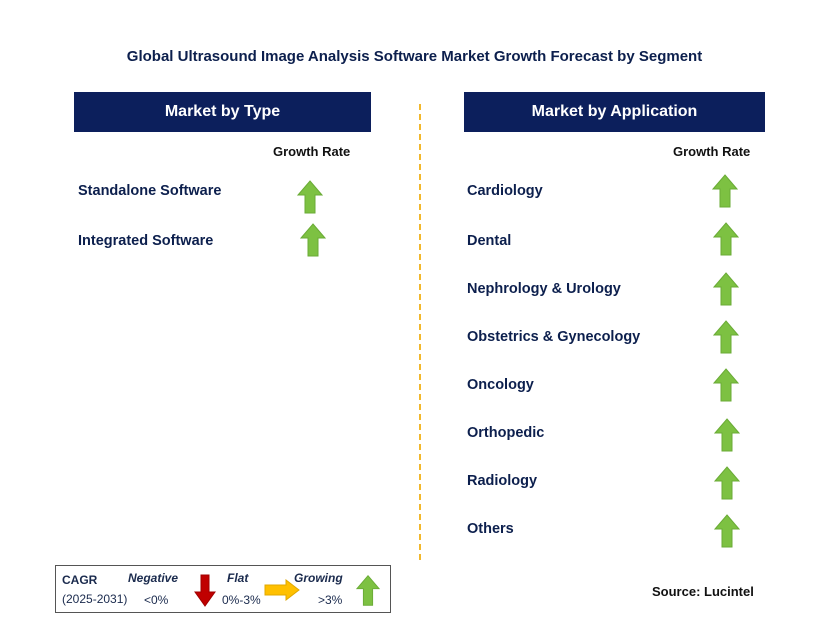 The width and height of the screenshot is (829, 640). What do you see at coordinates (153, 578) in the screenshot?
I see `legend-negative-label: Negative` at bounding box center [153, 578].